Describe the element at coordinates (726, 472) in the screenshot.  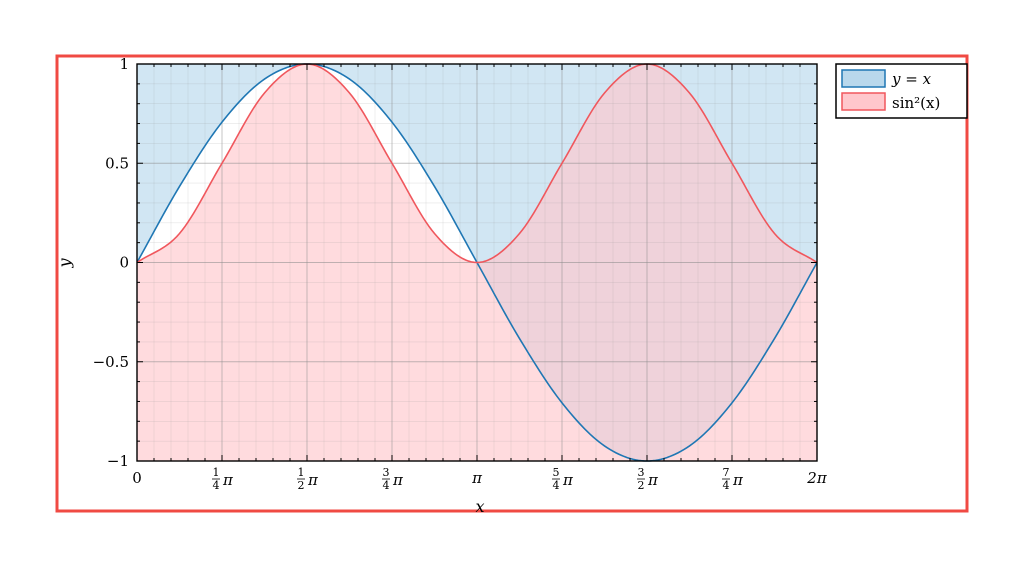
I see `x-tick-numerator: 7` at that location.